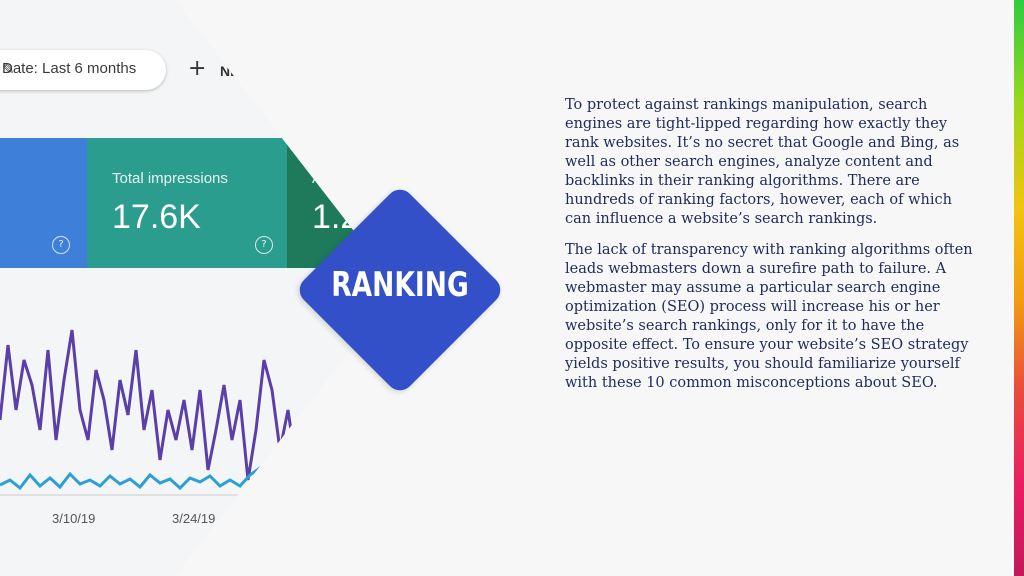 This screenshot has height=576, width=1024. Describe the element at coordinates (165, 478) in the screenshot. I see `clicks-line` at that location.